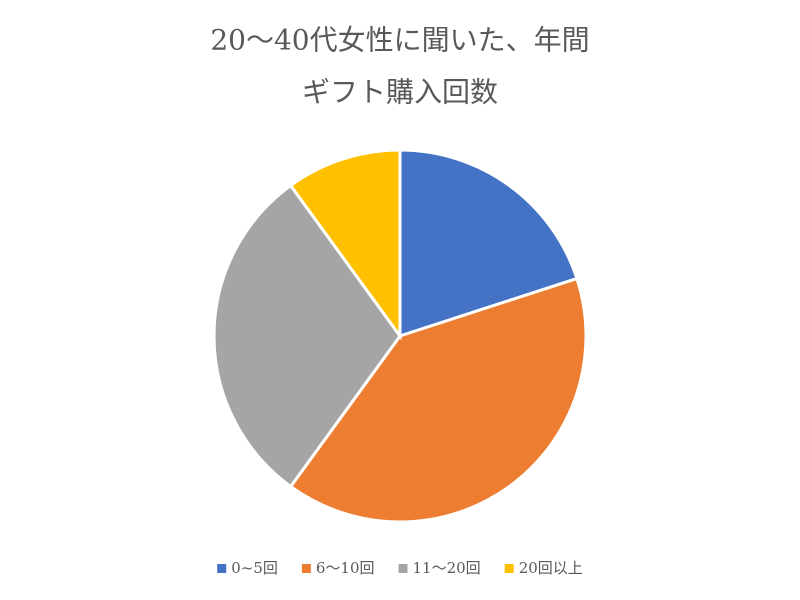 The image size is (800, 600). I want to click on legend: 0~5回 6～10回 11～20回 20回以上, so click(400, 568).